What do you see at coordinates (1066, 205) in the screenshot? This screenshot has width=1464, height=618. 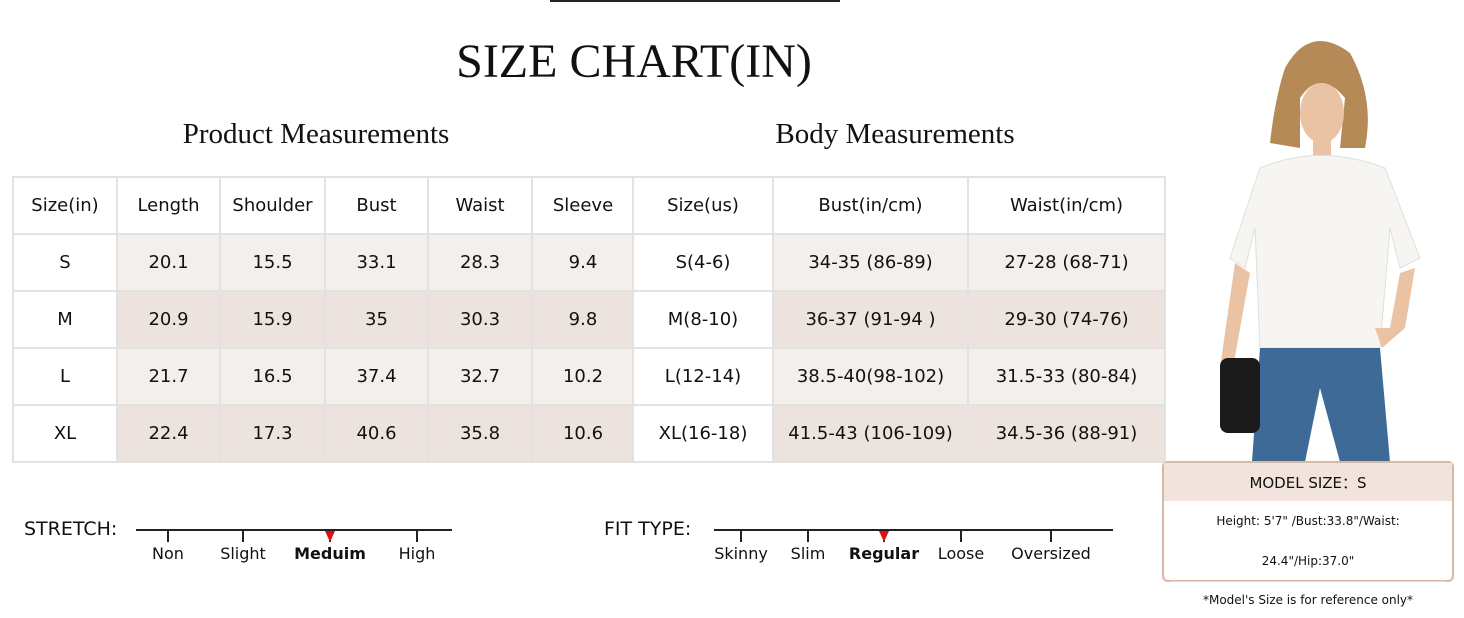 I see `header-cell: Waist(in/cm)` at bounding box center [1066, 205].